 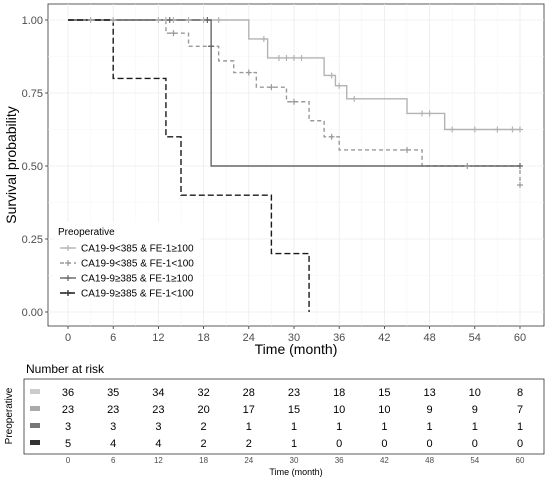 I want to click on risk-x-ticks: 0 6 12 18 24 30 36 42 48 54 60, so click(x=295, y=460).